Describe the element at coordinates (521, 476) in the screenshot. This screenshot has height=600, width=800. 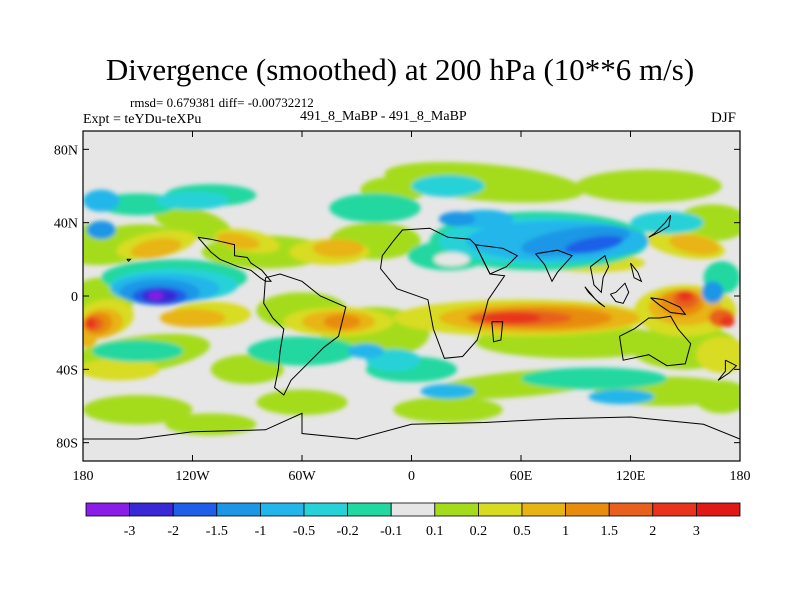
I see `x-tick-label: 60E` at that location.